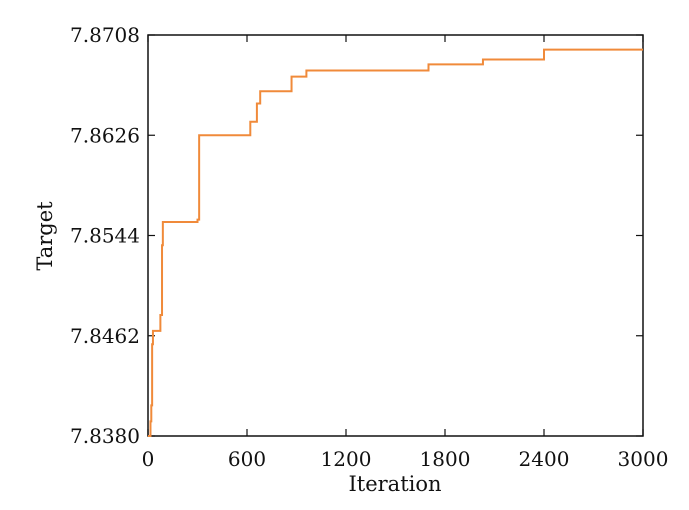 The image size is (689, 510). I want to click on x-tick-label: 0, so click(148, 459).